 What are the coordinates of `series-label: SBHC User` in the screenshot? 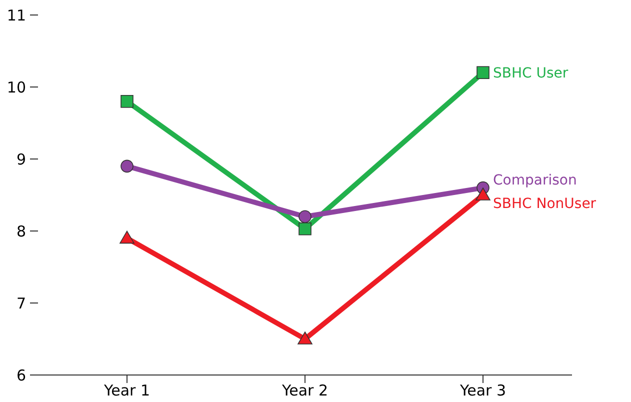 It's located at (530, 74).